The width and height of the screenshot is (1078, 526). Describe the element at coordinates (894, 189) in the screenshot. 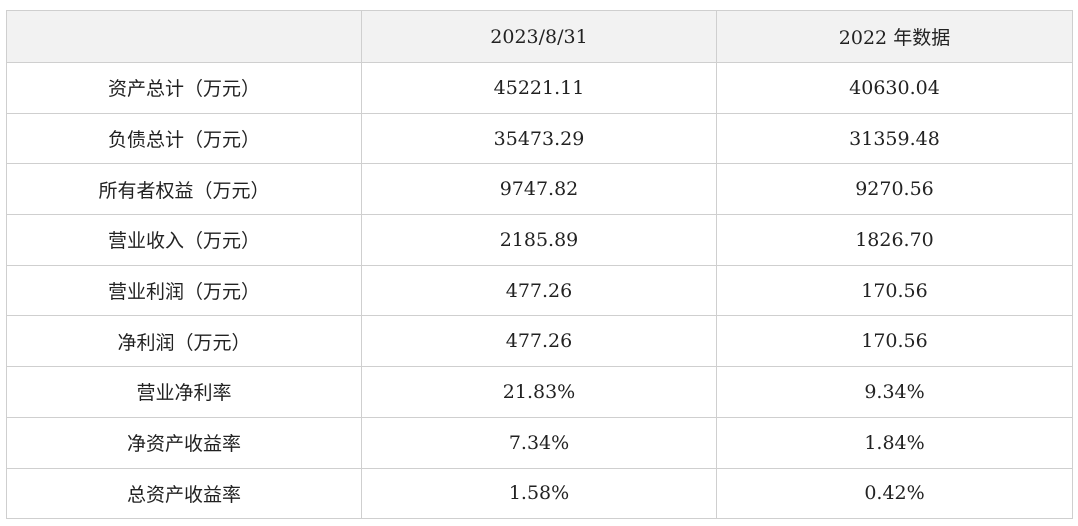

I see `cell: 9270.56` at that location.